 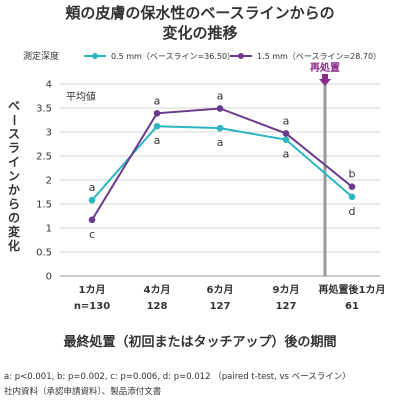 I want to click on x-tick-label: 4カ月, so click(x=157, y=290).